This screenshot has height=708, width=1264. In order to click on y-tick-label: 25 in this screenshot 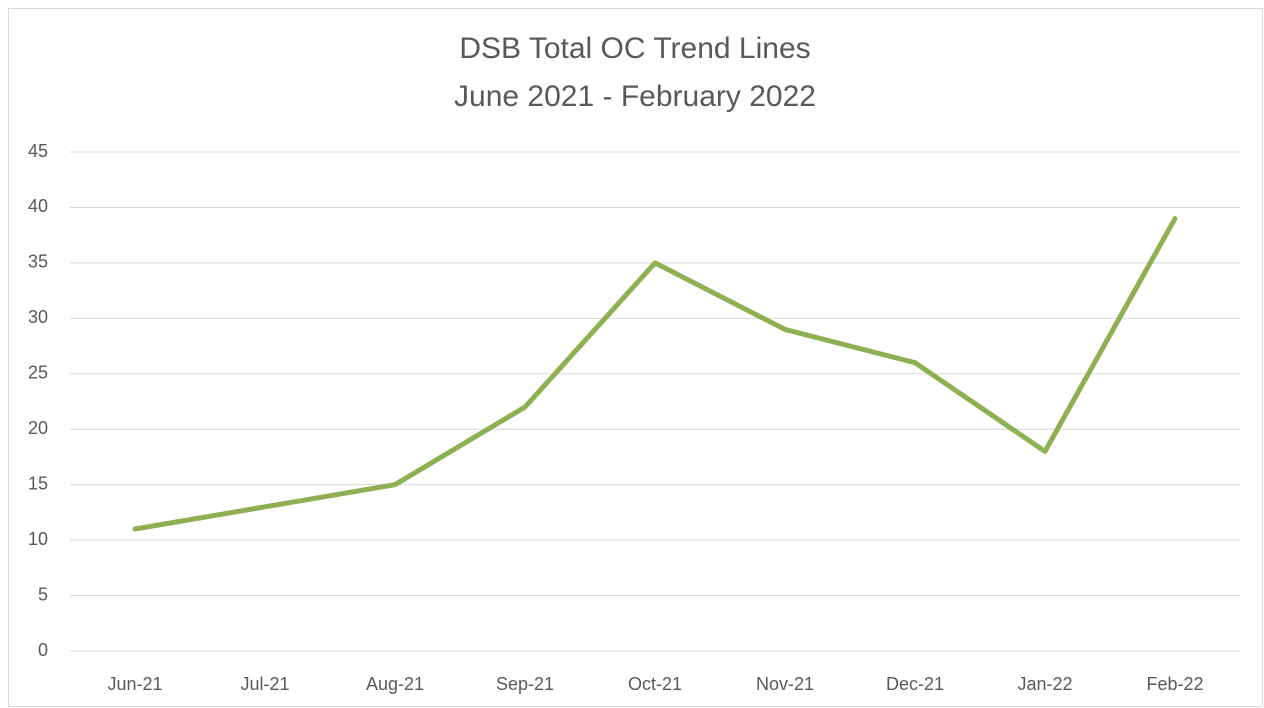, I will do `click(38, 373)`.